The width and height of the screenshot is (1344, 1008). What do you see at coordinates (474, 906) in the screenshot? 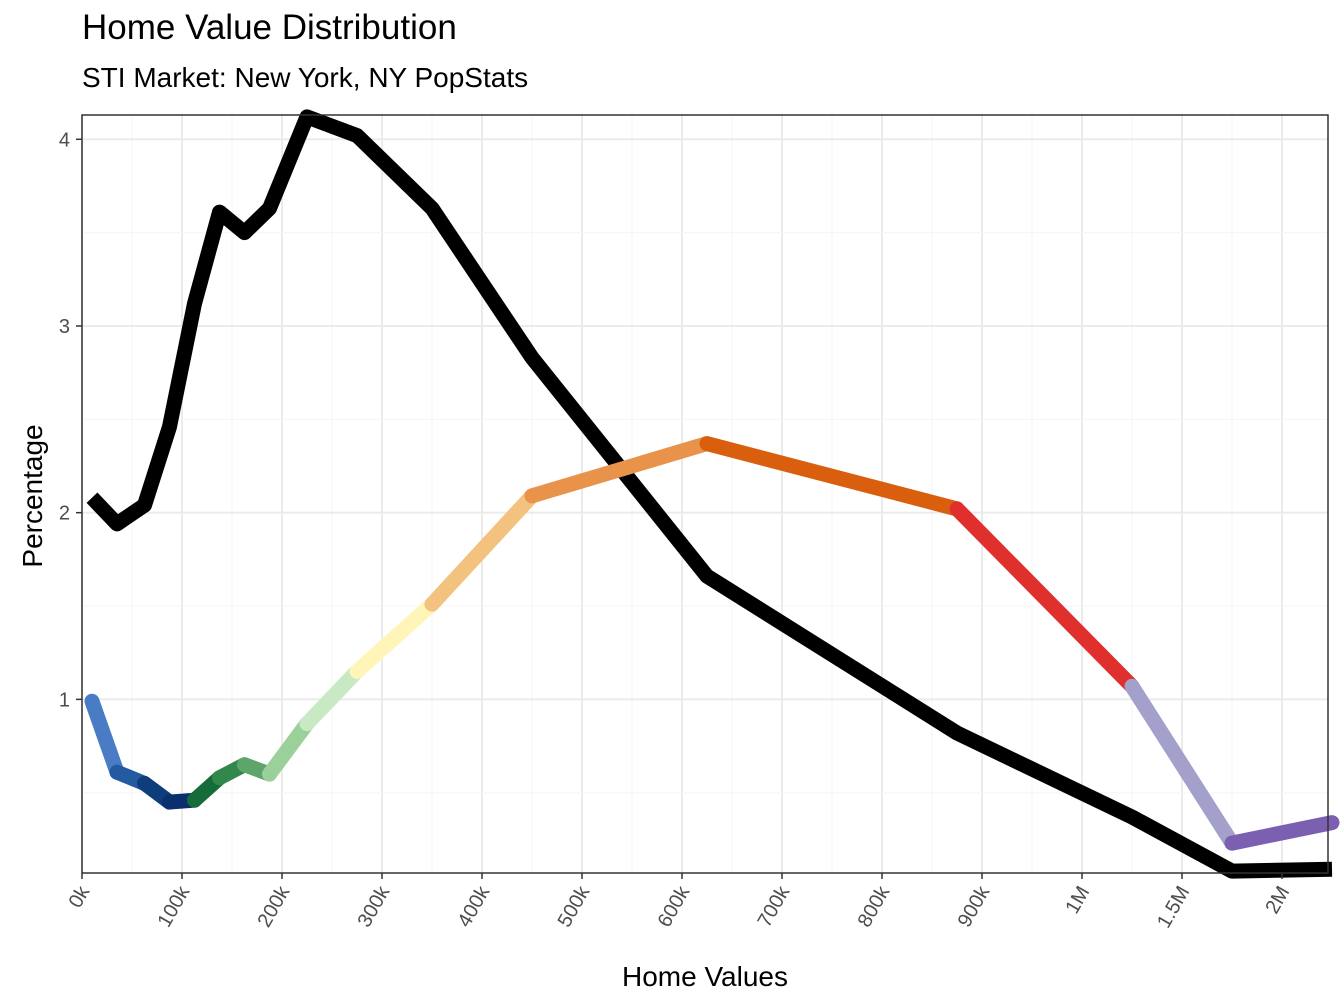
I see `x-tick-label: 400k` at bounding box center [474, 906].